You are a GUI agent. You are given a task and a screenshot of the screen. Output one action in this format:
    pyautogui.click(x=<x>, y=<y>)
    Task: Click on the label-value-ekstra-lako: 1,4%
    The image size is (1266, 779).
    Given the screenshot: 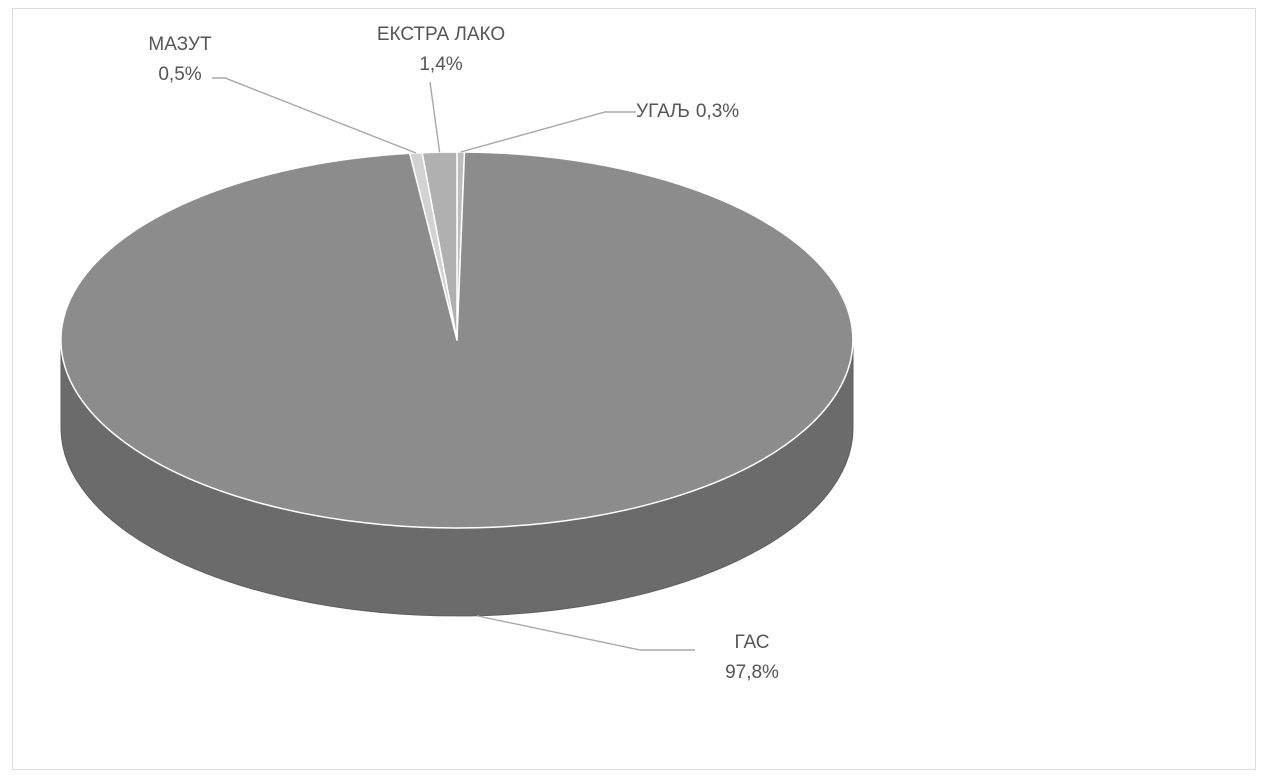 What is the action you would take?
    pyautogui.click(x=440, y=64)
    